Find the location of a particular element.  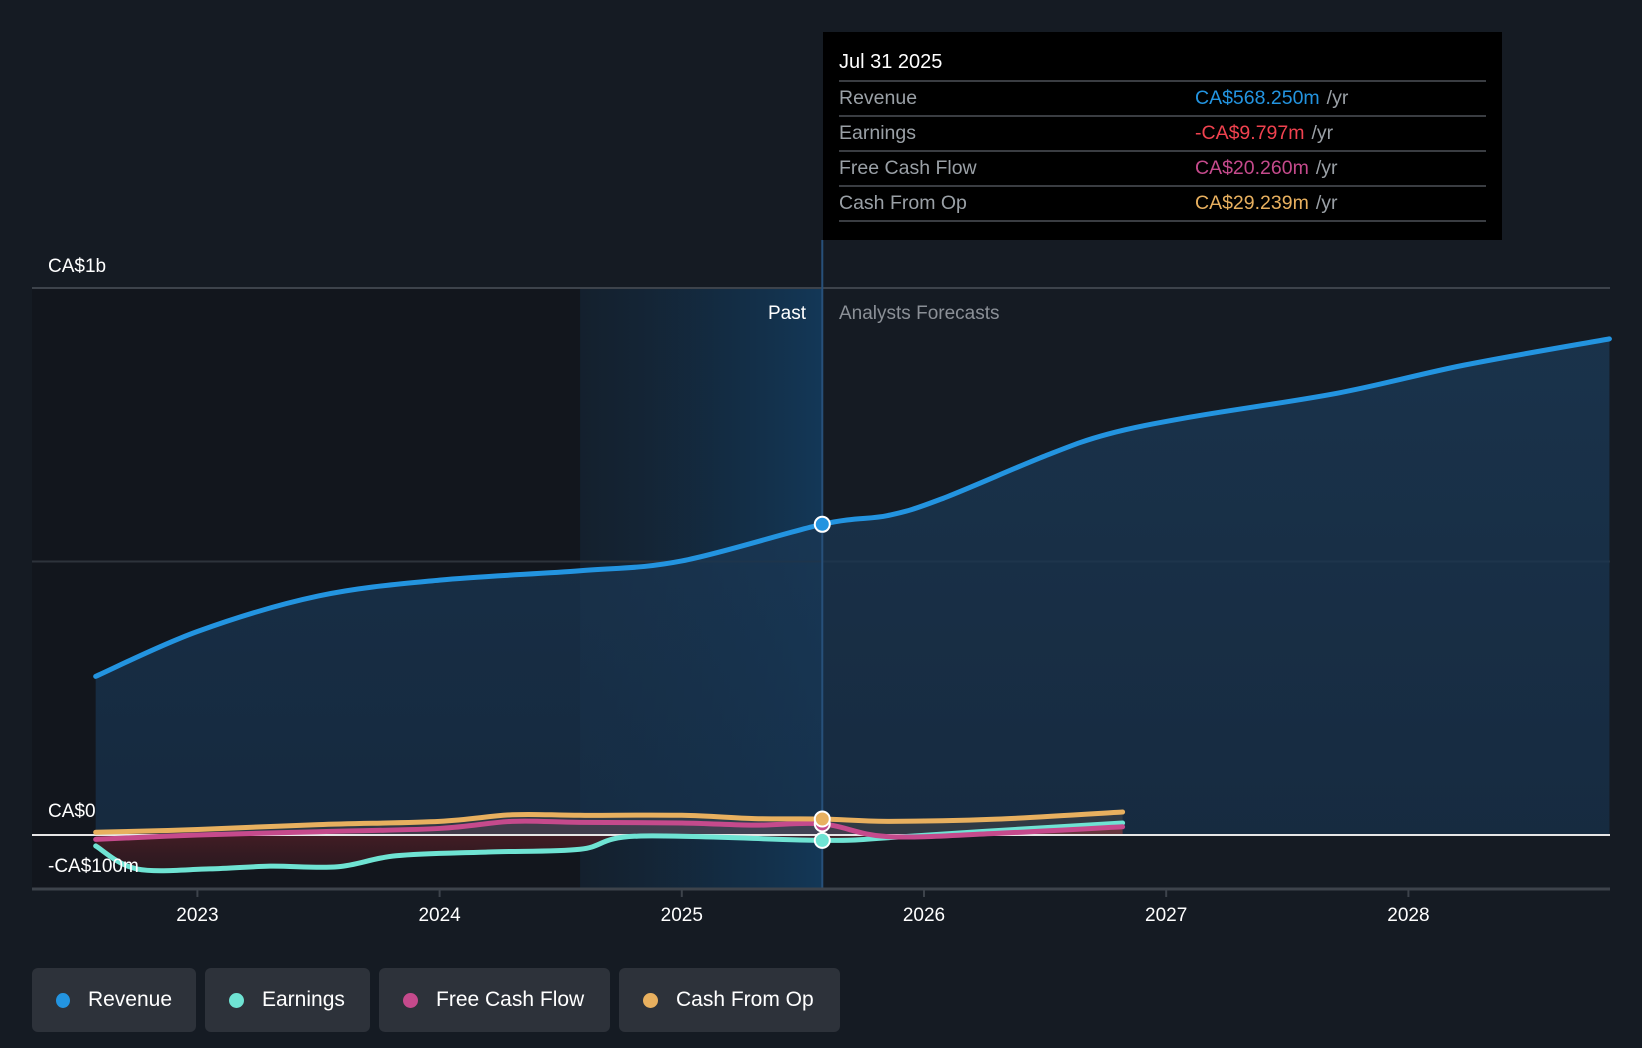

free-cash-flow-line is located at coordinates (609, 830).